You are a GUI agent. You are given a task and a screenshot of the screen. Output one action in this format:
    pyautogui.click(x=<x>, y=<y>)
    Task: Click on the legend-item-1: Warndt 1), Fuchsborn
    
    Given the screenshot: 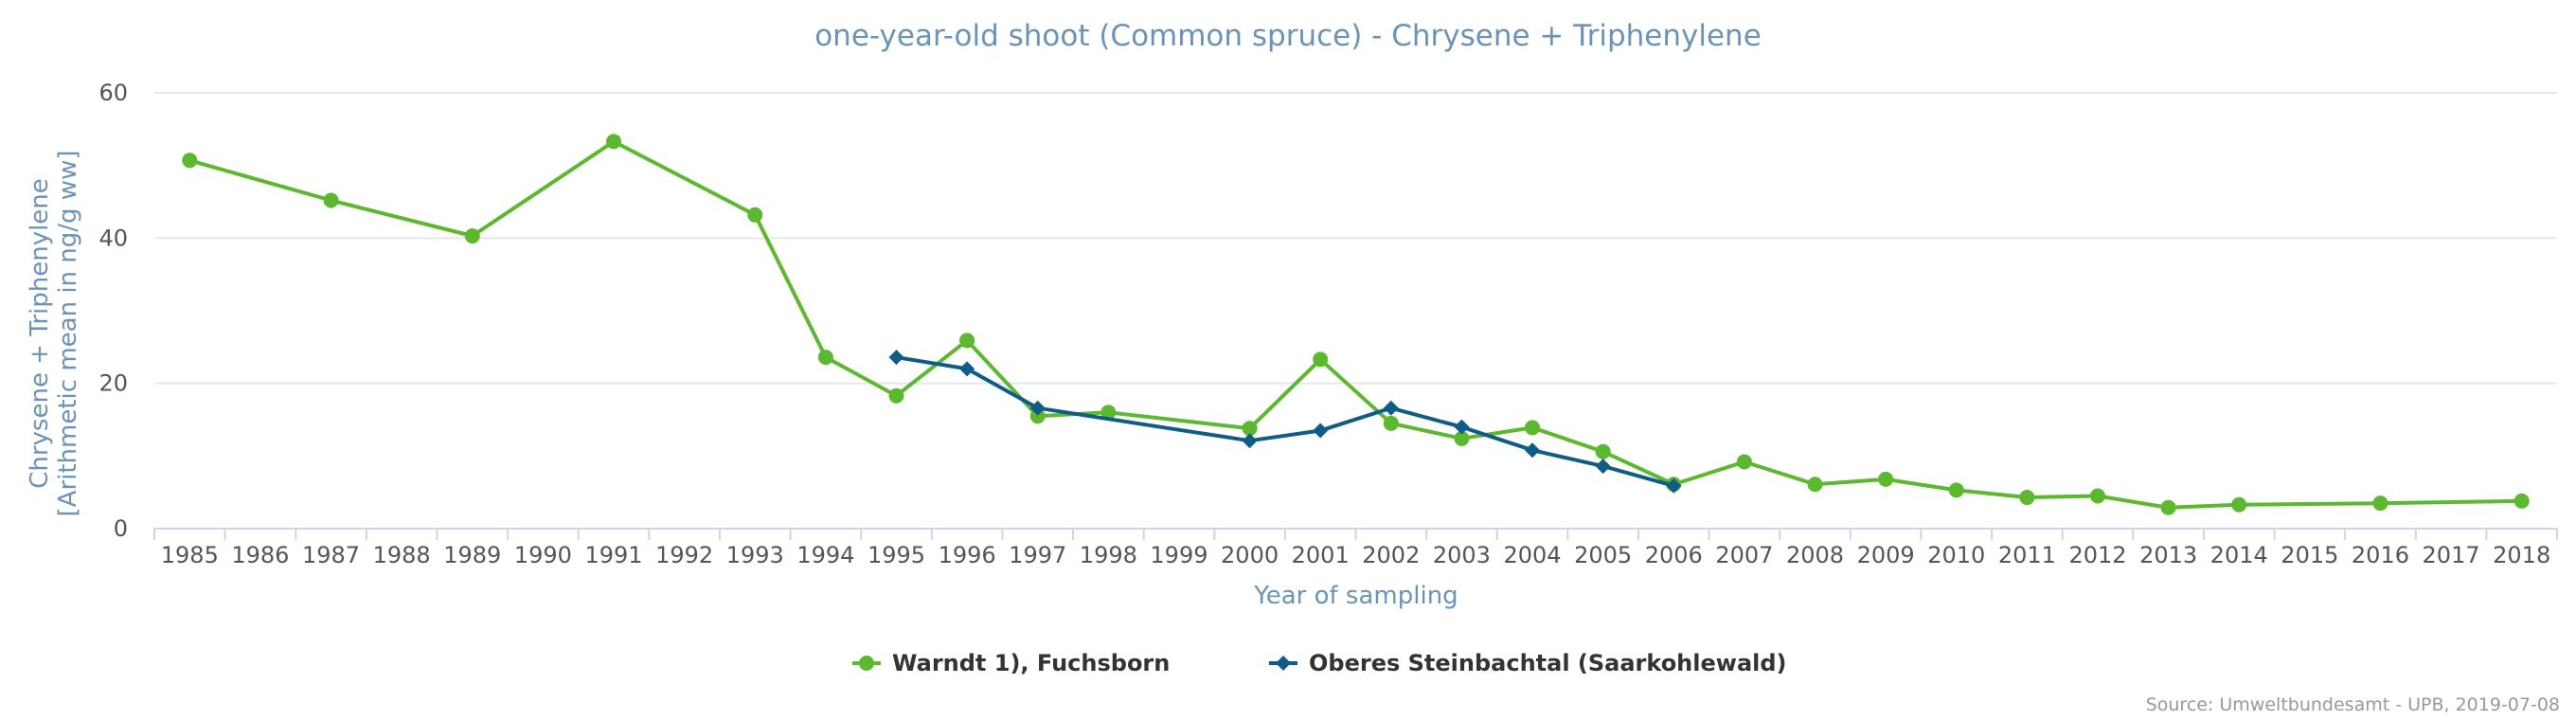 What is the action you would take?
    pyautogui.click(x=1011, y=663)
    